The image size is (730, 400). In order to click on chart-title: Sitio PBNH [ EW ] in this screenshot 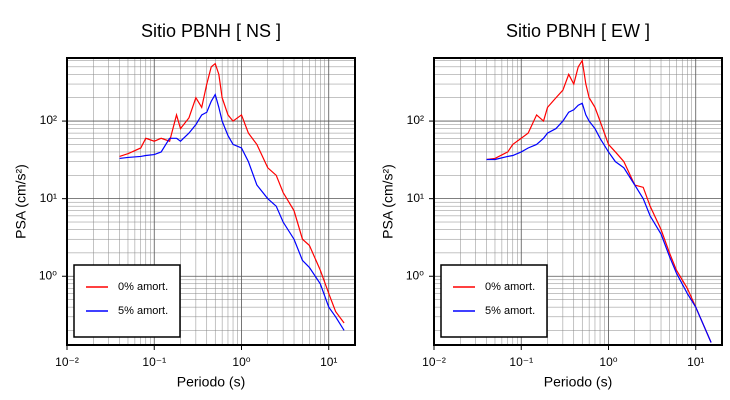, I will do `click(578, 31)`.